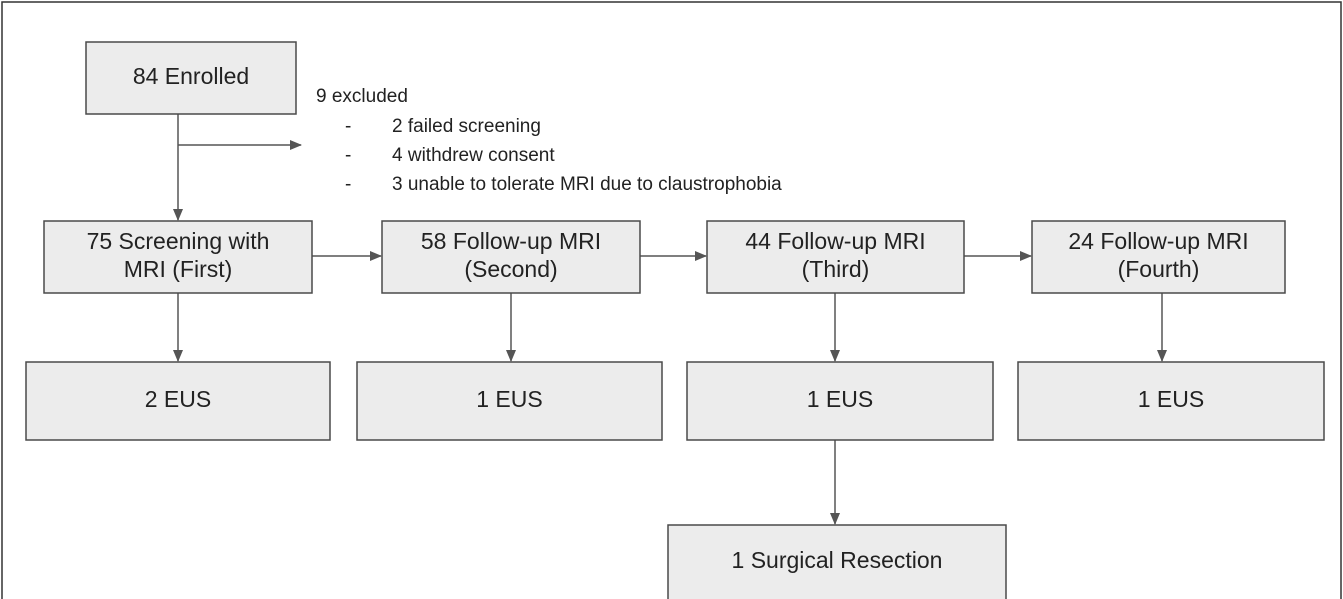 This screenshot has width=1343, height=599. I want to click on node: 58 Follow-up MRI(Second), so click(511, 257).